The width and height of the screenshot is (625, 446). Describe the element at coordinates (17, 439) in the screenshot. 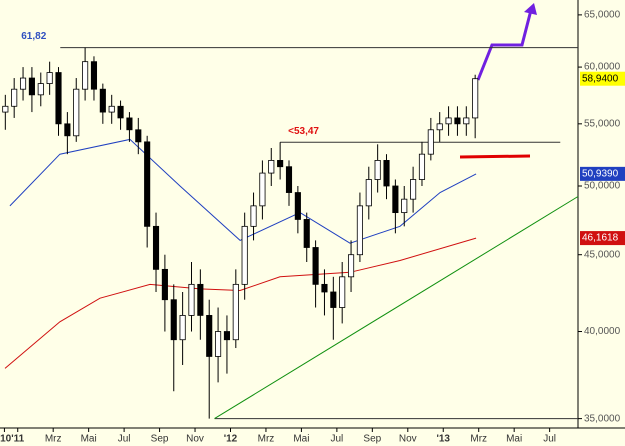

I see `x-tick-label: '11` at that location.